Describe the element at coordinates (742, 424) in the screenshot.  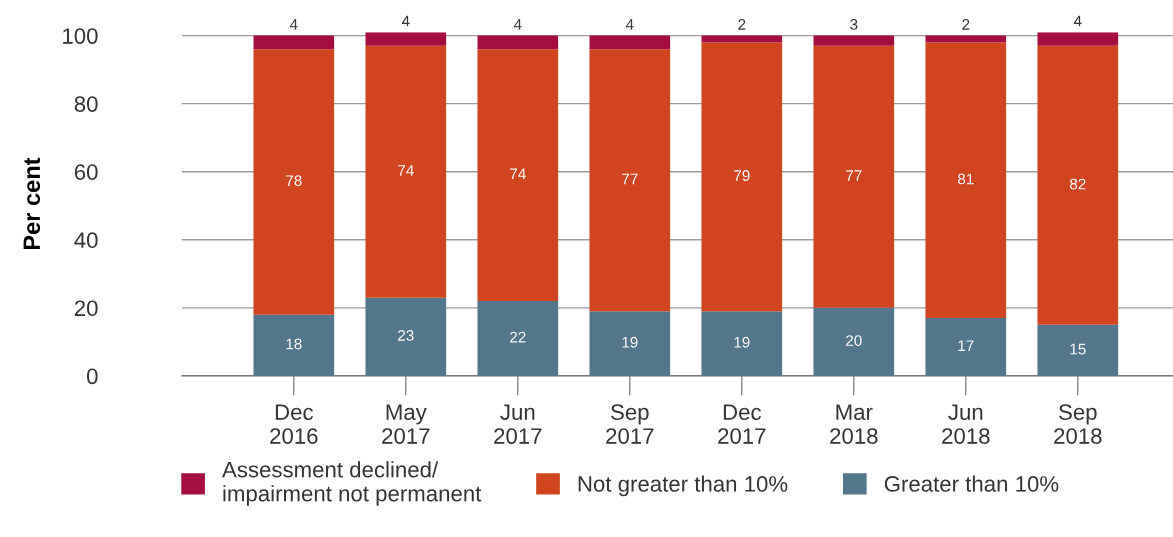
I see `x-tick-label: Dec 2017` at that location.